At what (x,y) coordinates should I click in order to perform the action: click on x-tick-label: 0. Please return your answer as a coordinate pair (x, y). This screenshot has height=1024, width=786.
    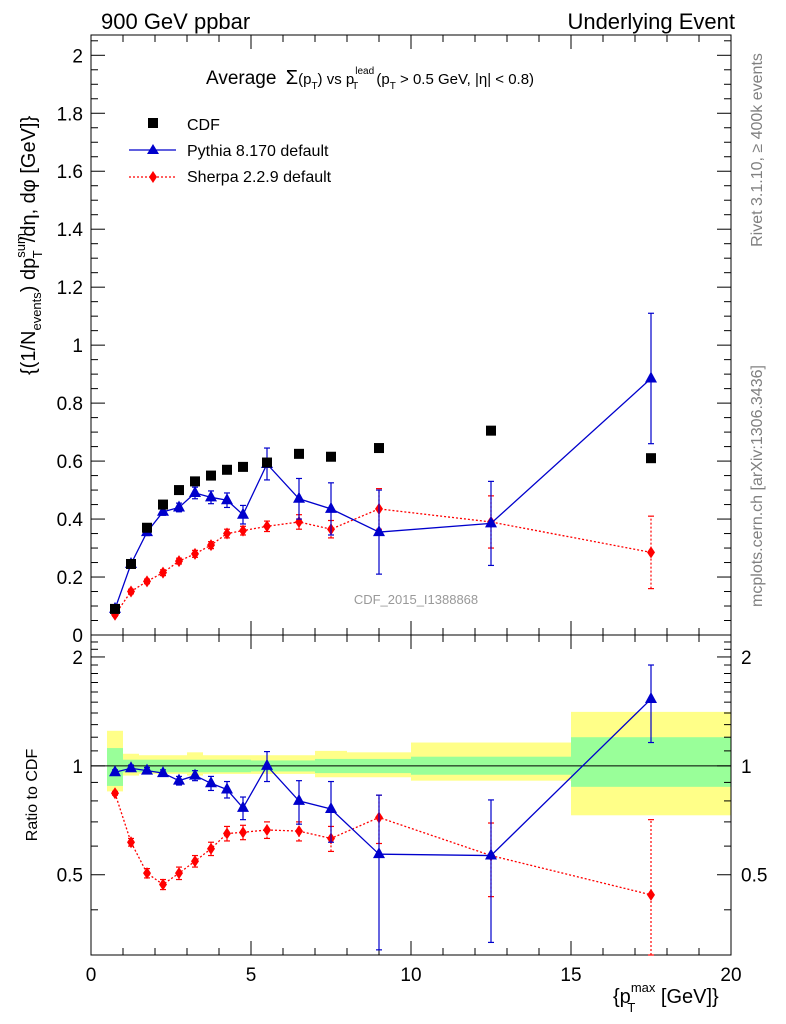
    Looking at the image, I should click on (91, 975).